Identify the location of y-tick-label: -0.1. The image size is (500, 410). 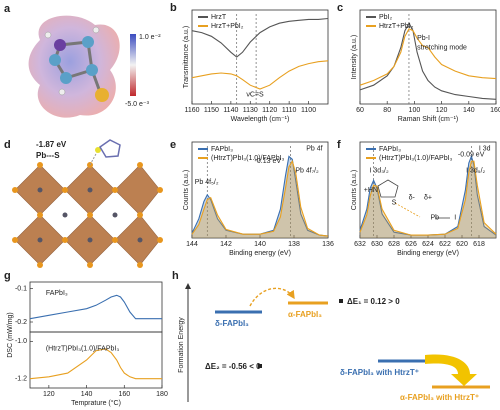
(21, 289).